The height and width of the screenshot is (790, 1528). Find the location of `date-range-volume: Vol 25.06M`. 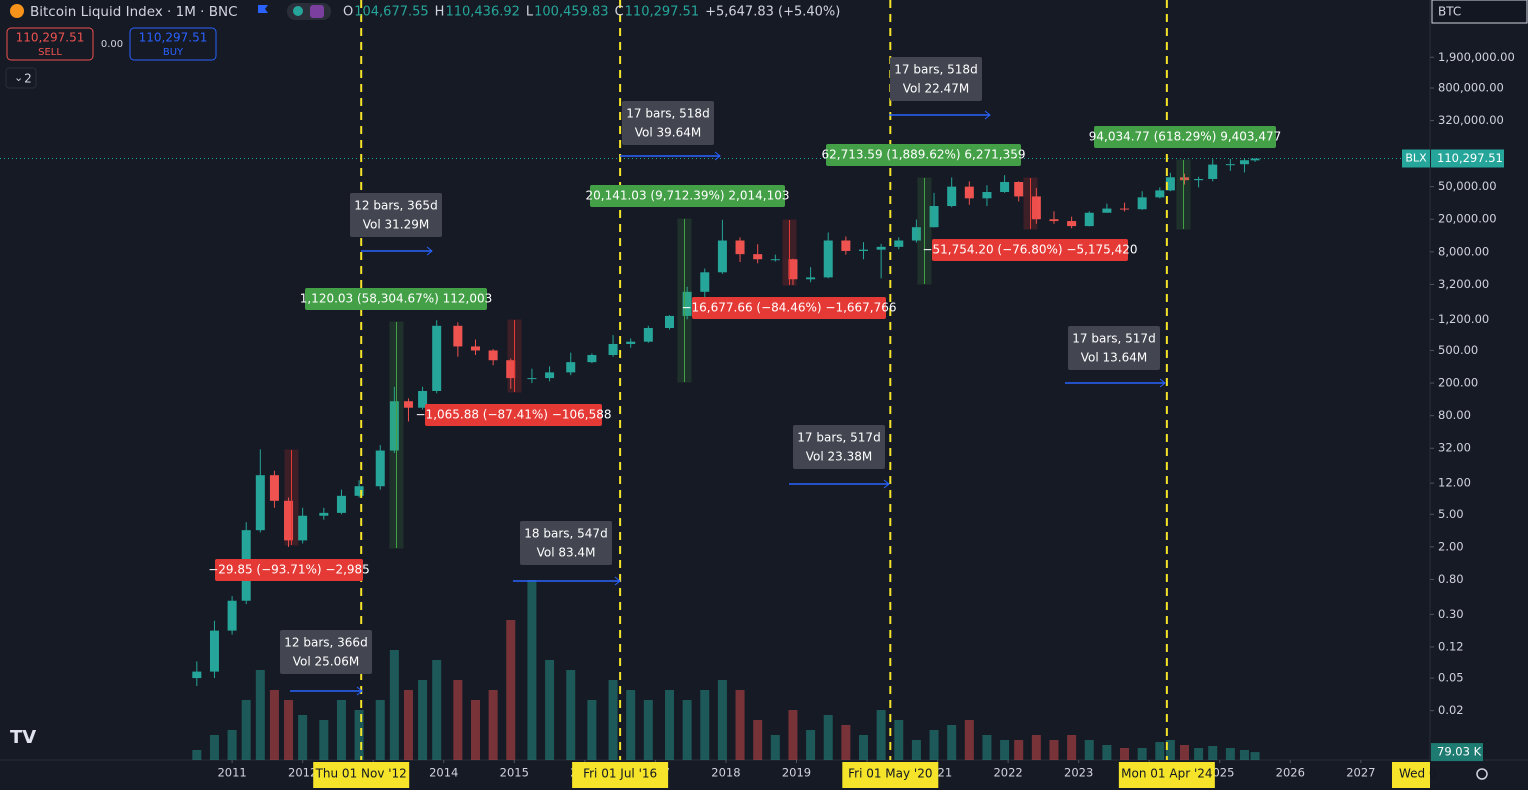

date-range-volume: Vol 25.06M is located at coordinates (326, 662).